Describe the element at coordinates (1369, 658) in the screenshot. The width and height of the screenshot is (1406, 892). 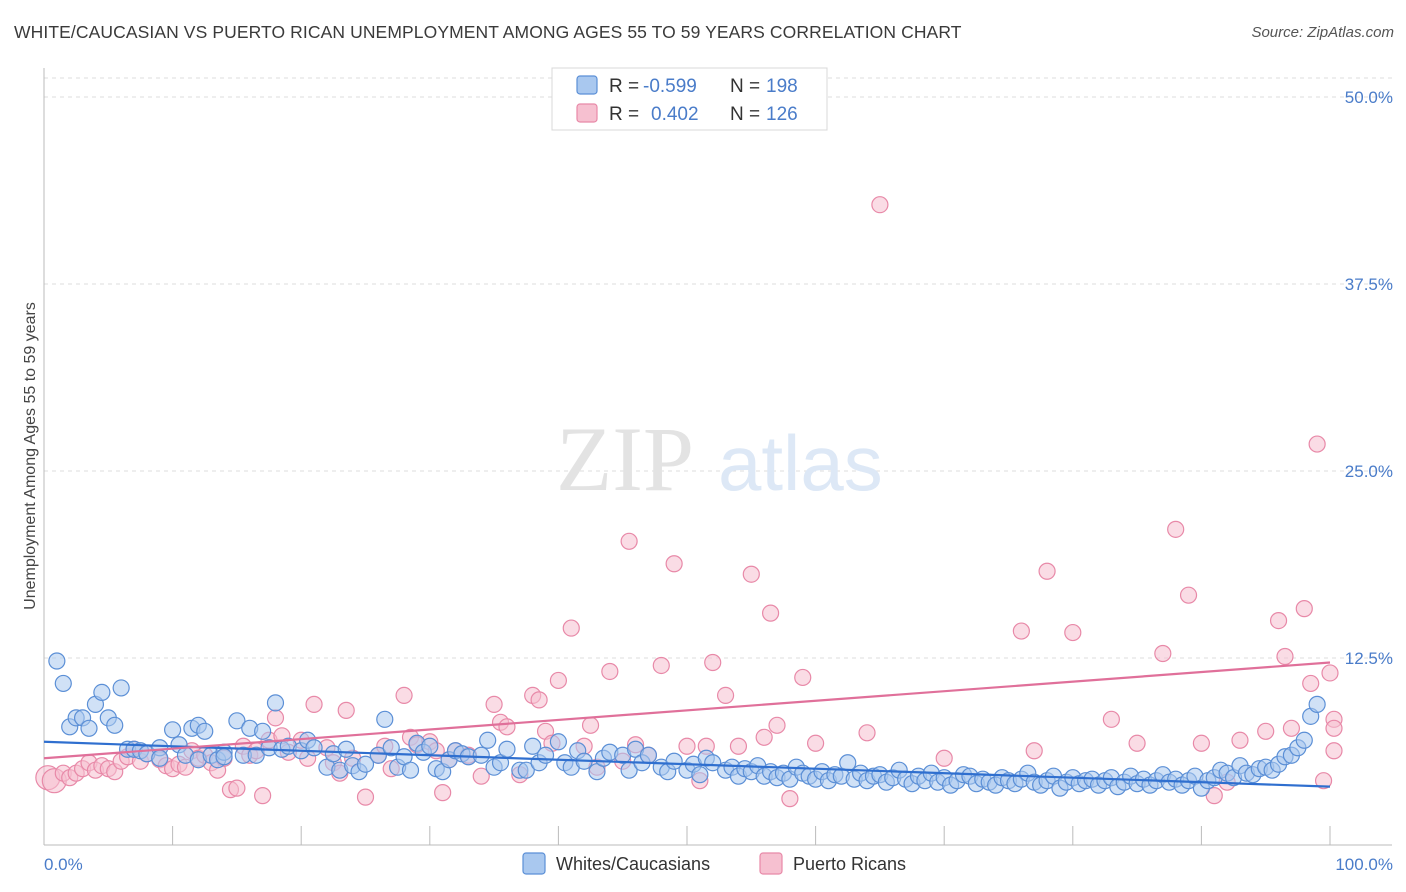
I see `y-tick-label: 12.5%` at that location.